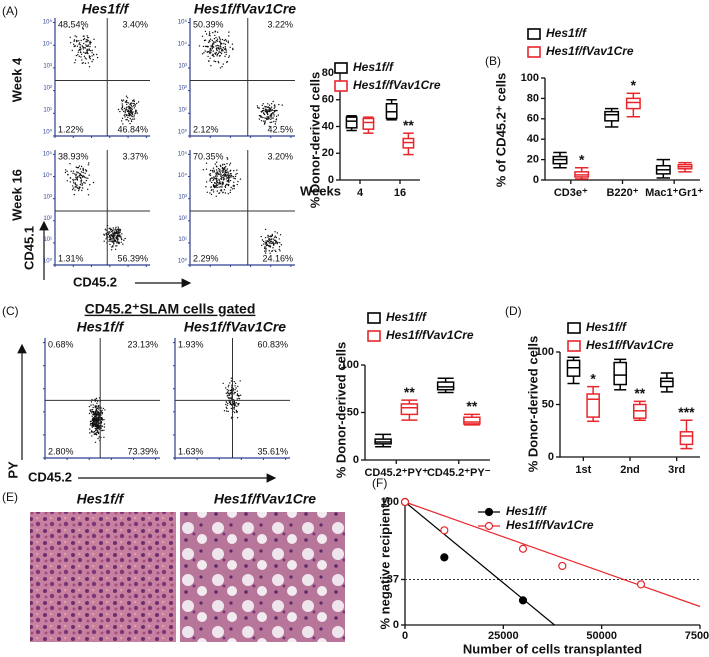 Image resolution: width=709 pixels, height=657 pixels. What do you see at coordinates (132, 129) in the screenshot?
I see `quadrant-percent: 46.84%` at bounding box center [132, 129].